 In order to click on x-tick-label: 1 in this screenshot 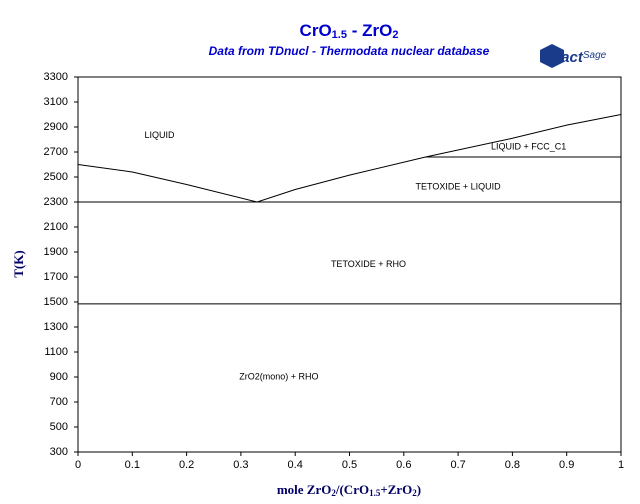, I will do `click(621, 465)`.